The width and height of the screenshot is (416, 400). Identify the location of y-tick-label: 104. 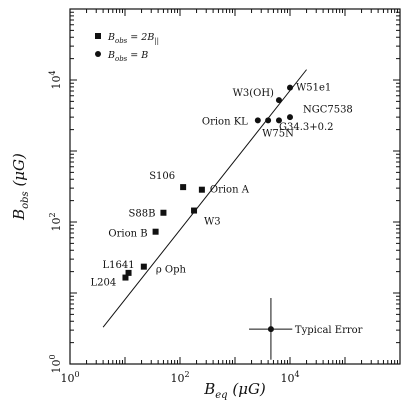
(55, 79).